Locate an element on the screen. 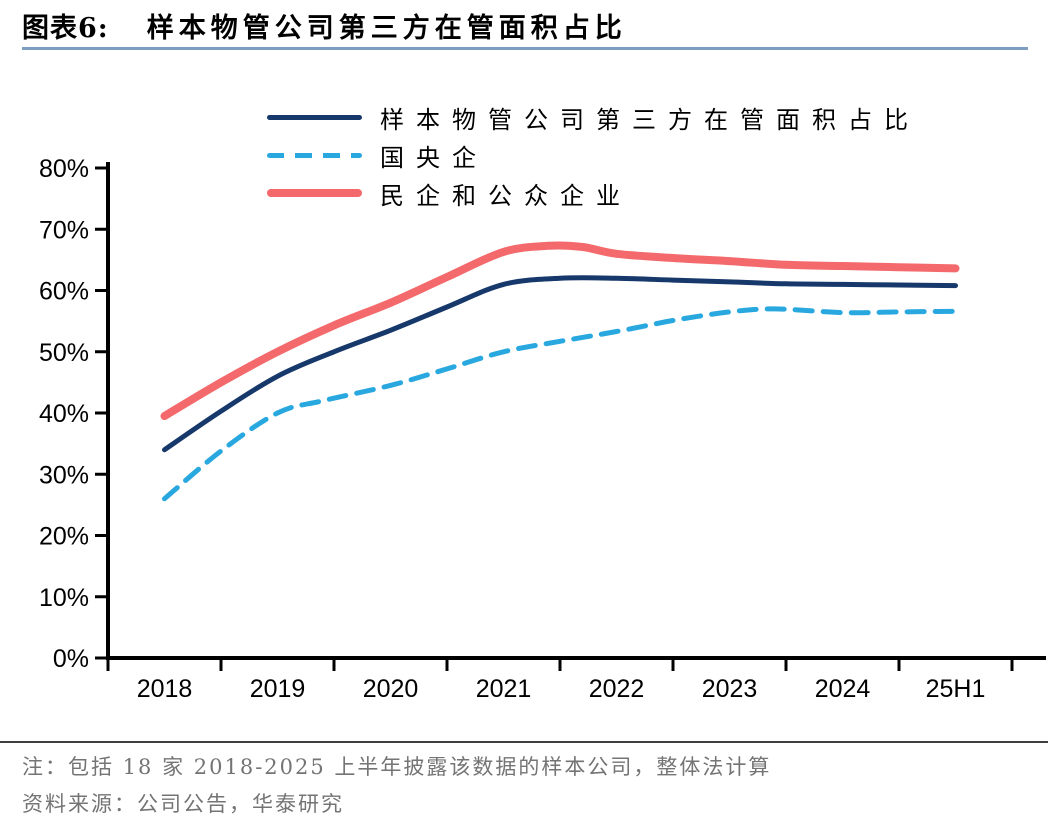 Image resolution: width=1048 pixels, height=828 pixels. y-tick-label: 70% is located at coordinates (64, 230).